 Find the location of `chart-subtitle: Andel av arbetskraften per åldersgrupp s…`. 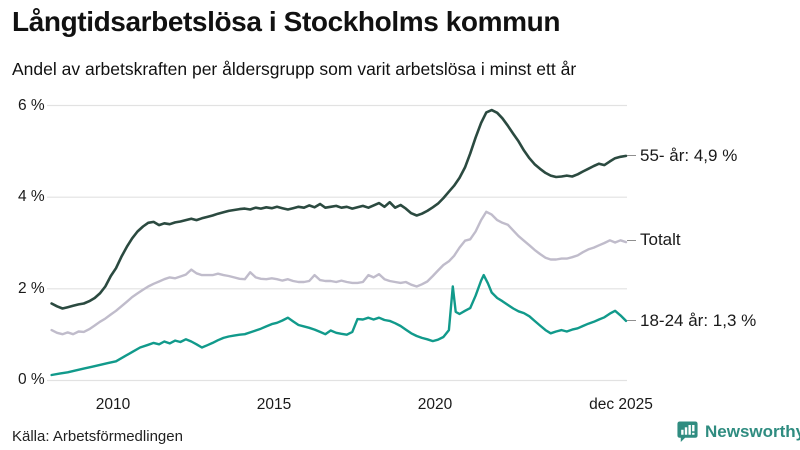

chart-subtitle: Andel av arbetskraften per åldersgrupp s… is located at coordinates (294, 69).